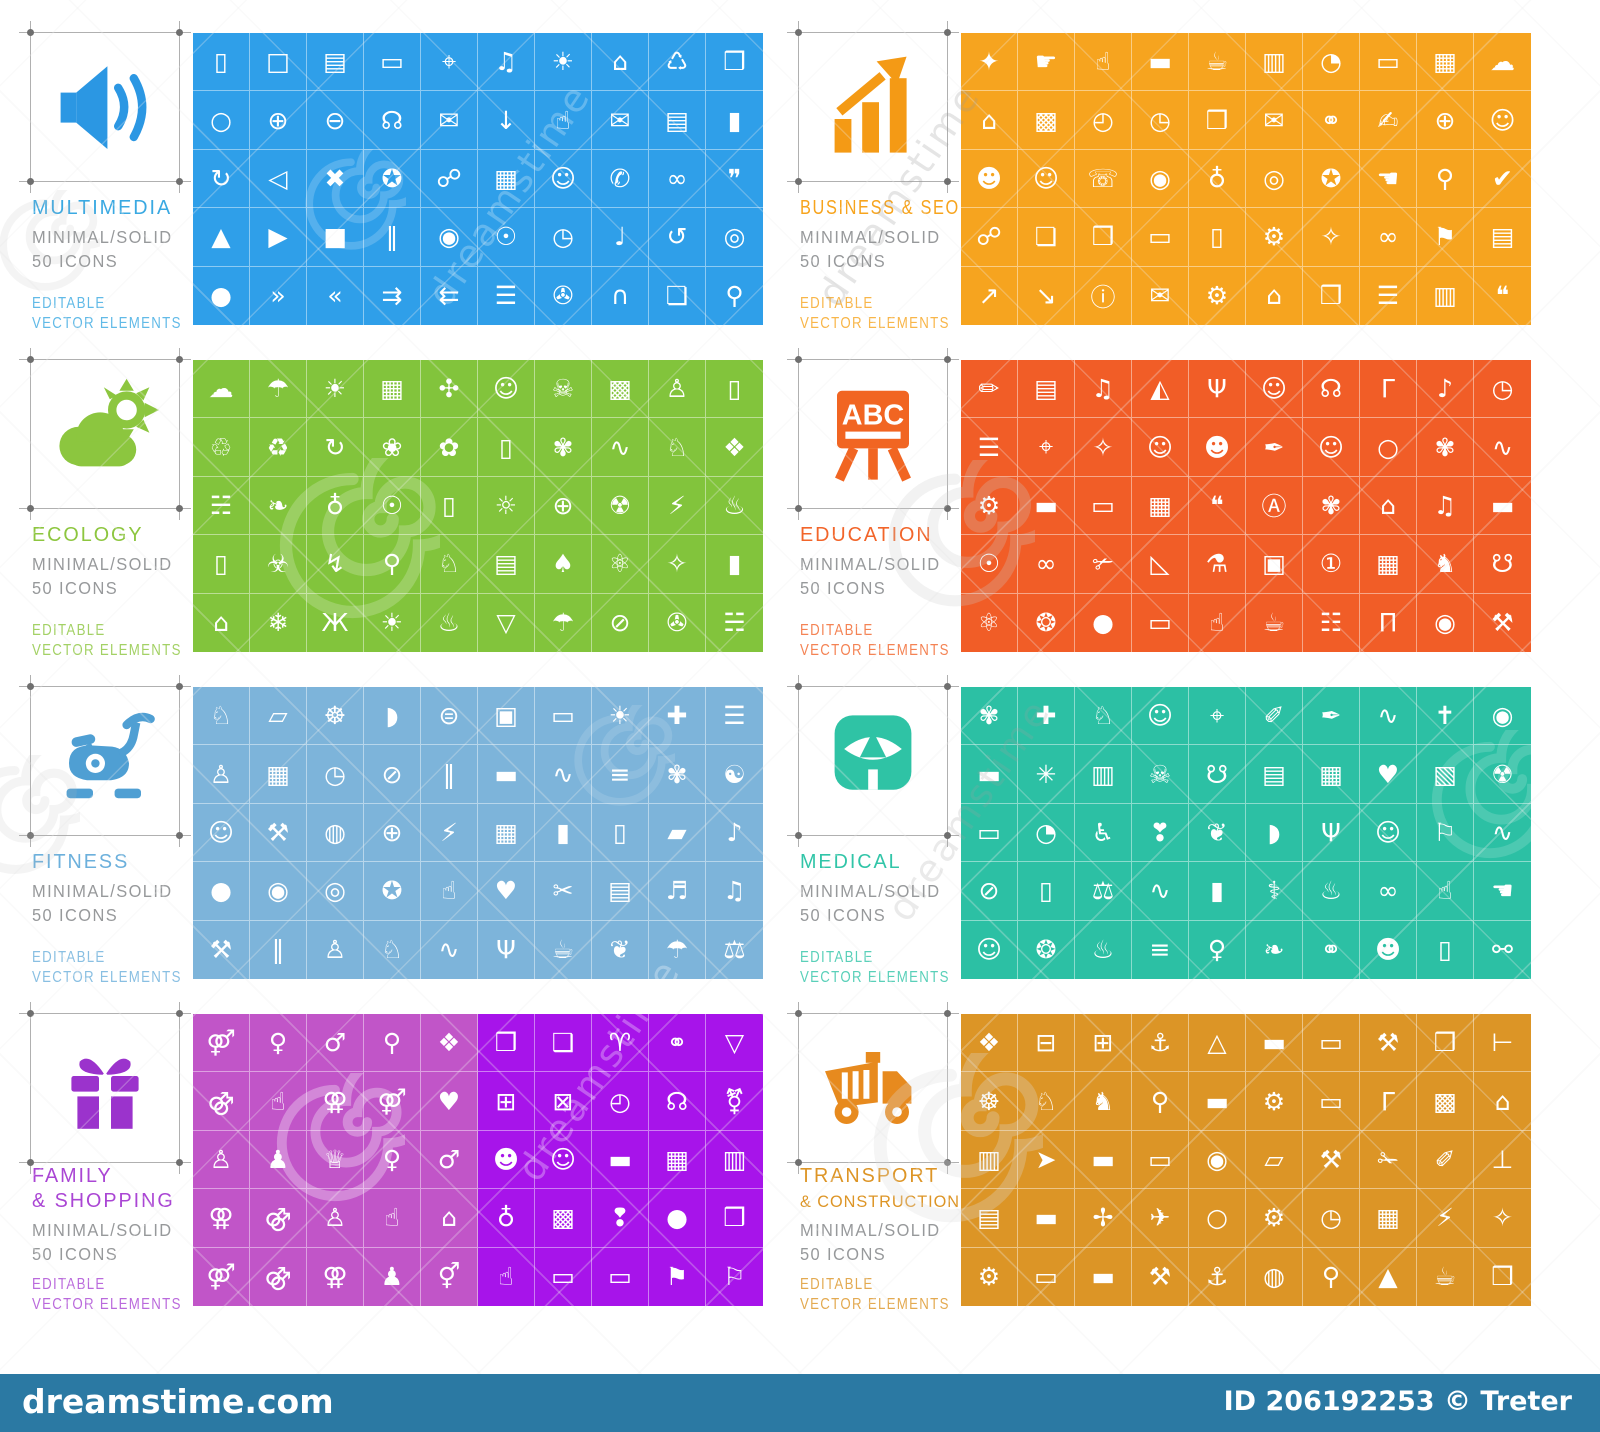 The height and width of the screenshot is (1432, 1600). Describe the element at coordinates (800, 1403) in the screenshot. I see `watermark-footer-bar: dreamstime.com ID 206192253 © Treter` at that location.